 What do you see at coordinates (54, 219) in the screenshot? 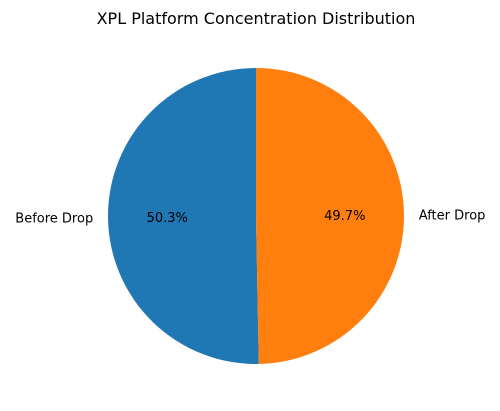
I see `slice-label: Before Drop` at bounding box center [54, 219].